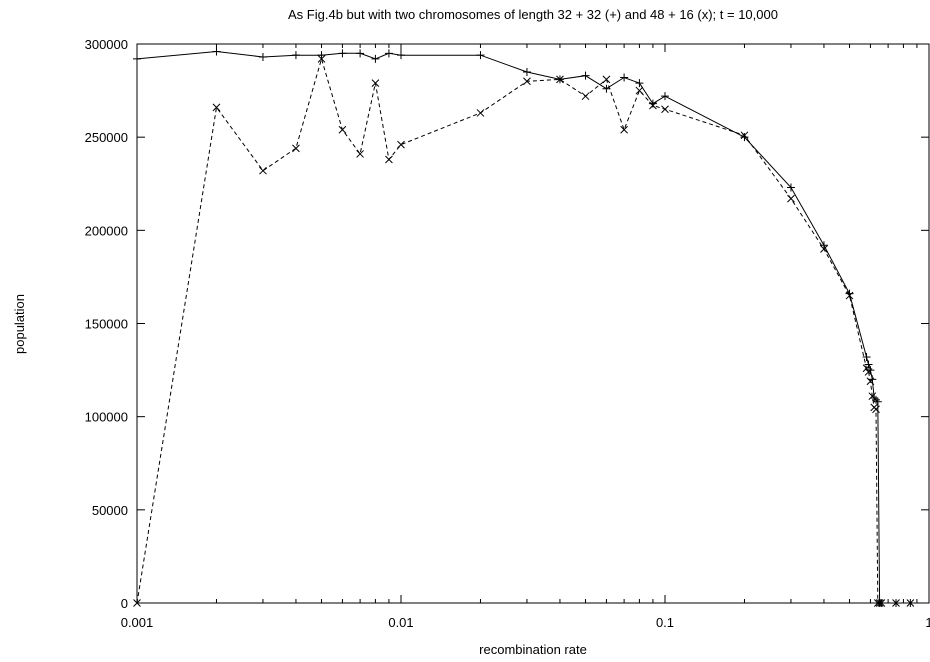 This screenshot has height=662, width=930. What do you see at coordinates (106, 324) in the screenshot?
I see `y-tick-label: 150000` at bounding box center [106, 324].